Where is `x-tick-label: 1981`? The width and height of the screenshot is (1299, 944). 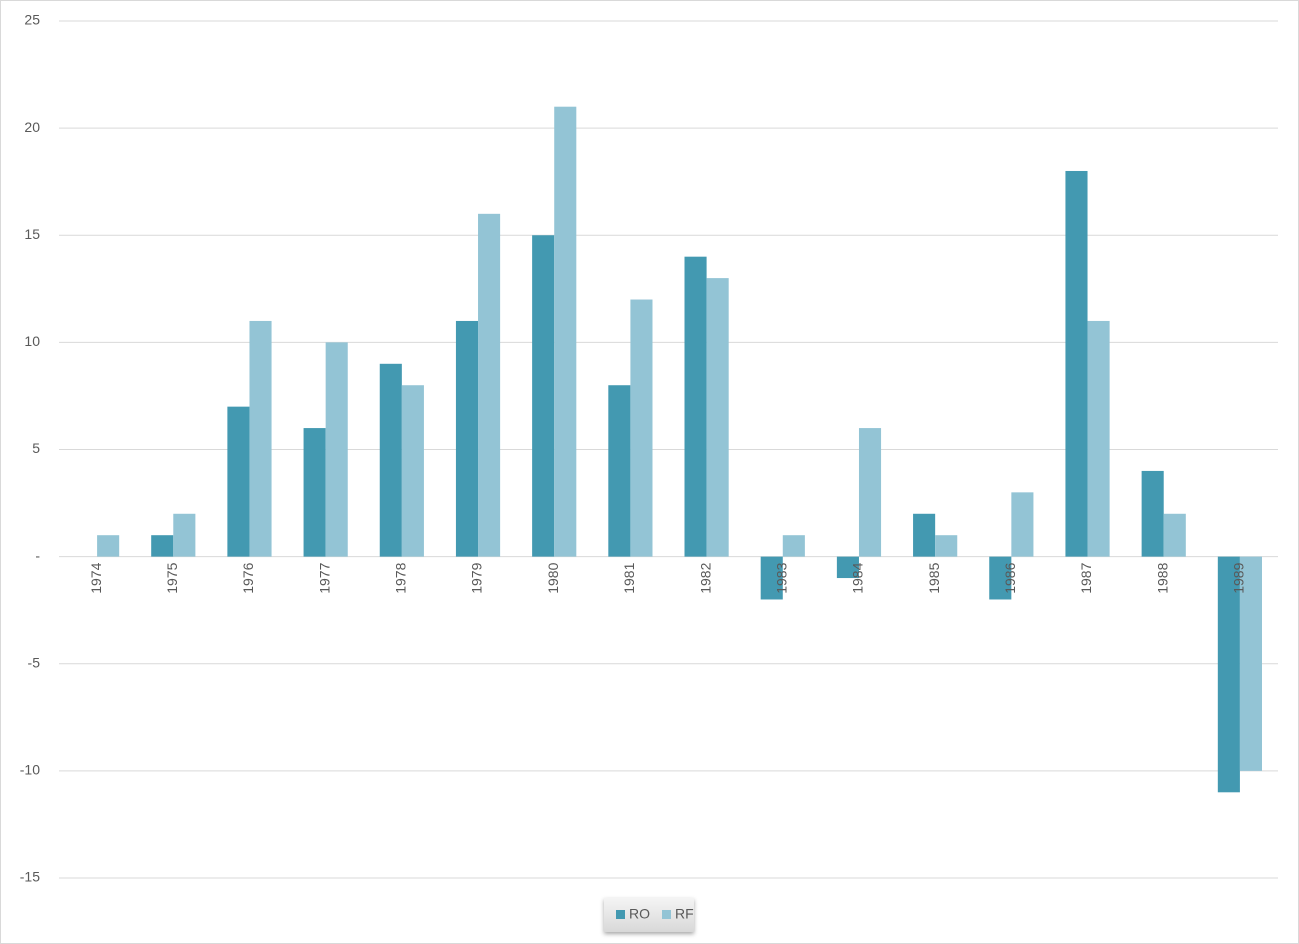
x-tick-label: 1981 is located at coordinates (629, 577).